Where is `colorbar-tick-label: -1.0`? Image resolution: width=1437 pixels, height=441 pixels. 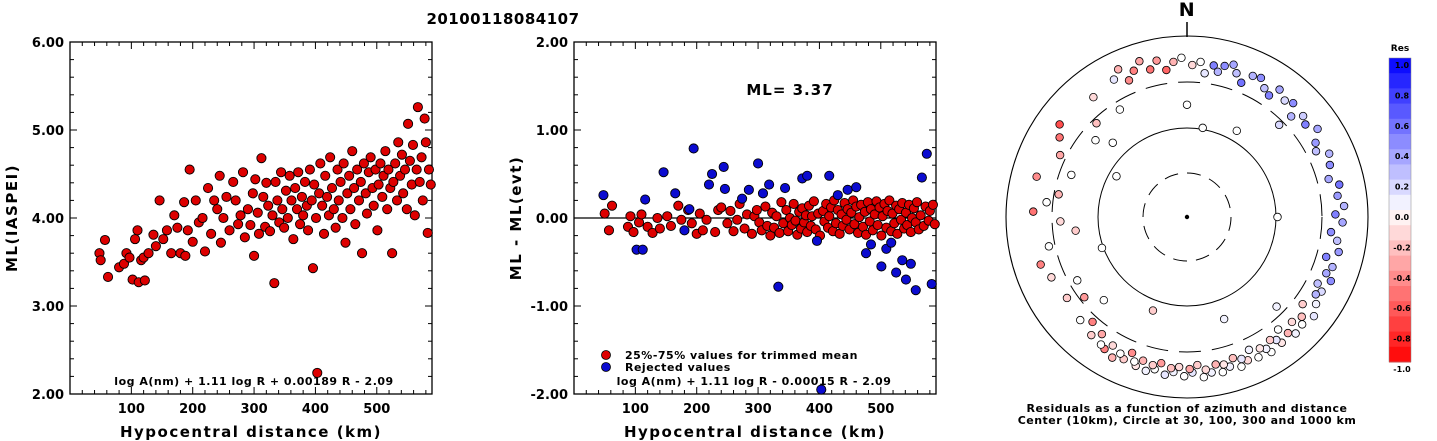
colorbar-tick-label: -1.0 is located at coordinates (1402, 369).